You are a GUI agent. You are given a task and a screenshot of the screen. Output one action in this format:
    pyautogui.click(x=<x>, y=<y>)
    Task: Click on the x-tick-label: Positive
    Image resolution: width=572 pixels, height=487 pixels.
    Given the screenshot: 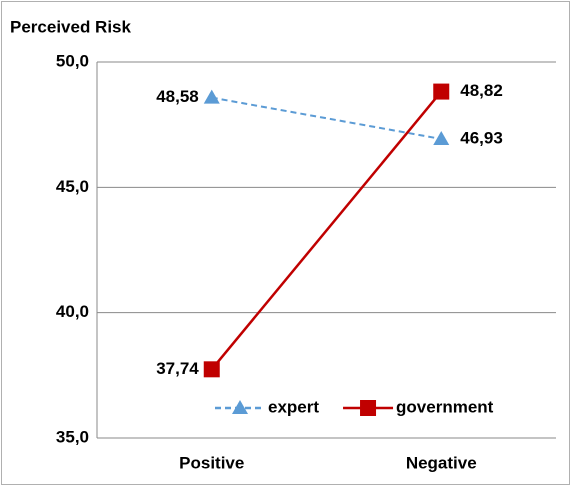 What is the action you would take?
    pyautogui.click(x=211, y=462)
    